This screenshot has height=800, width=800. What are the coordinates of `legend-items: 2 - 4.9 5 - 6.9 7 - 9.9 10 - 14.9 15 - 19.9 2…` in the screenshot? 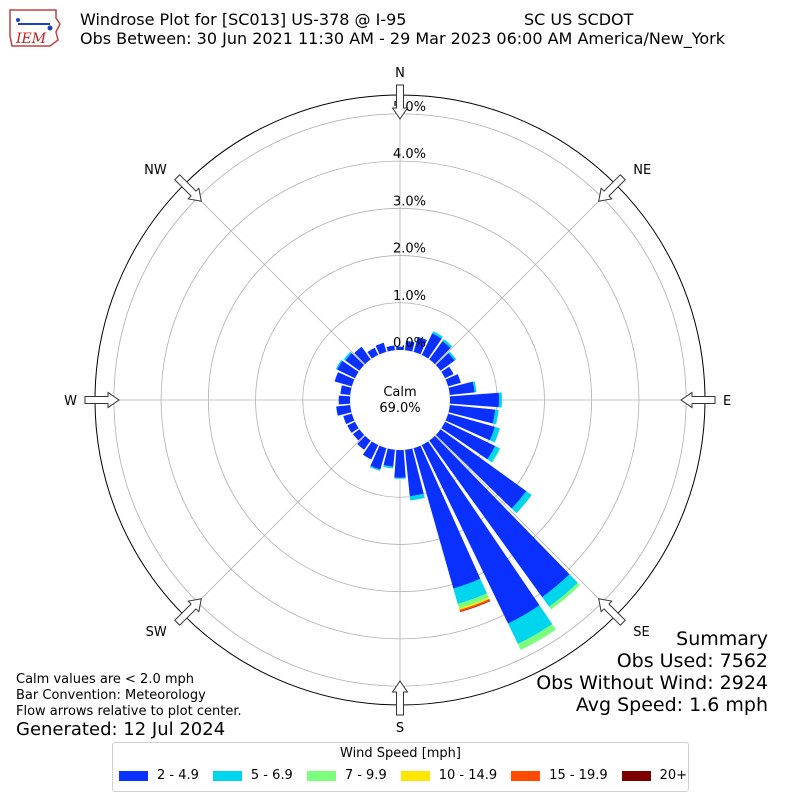 It's located at (410, 775).